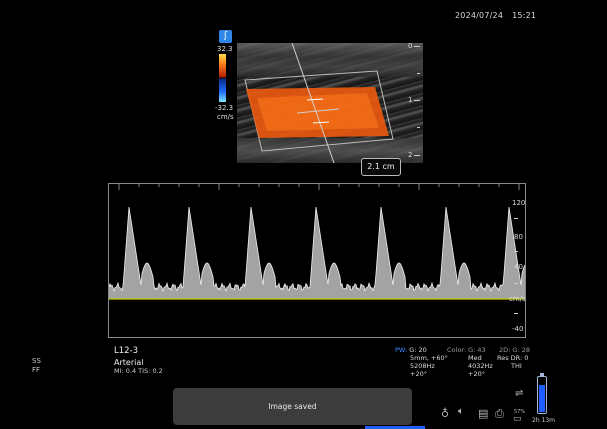  I want to click on color-doppler-overlay, so click(330, 103).